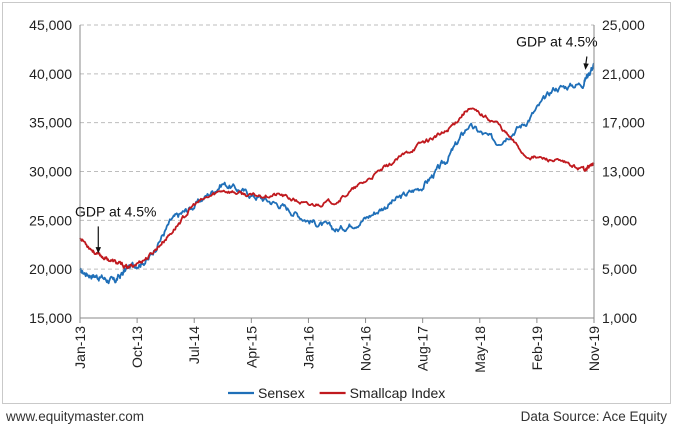 The height and width of the screenshot is (430, 675). What do you see at coordinates (251, 347) in the screenshot?
I see `x-tick-label: Apr-15` at bounding box center [251, 347].